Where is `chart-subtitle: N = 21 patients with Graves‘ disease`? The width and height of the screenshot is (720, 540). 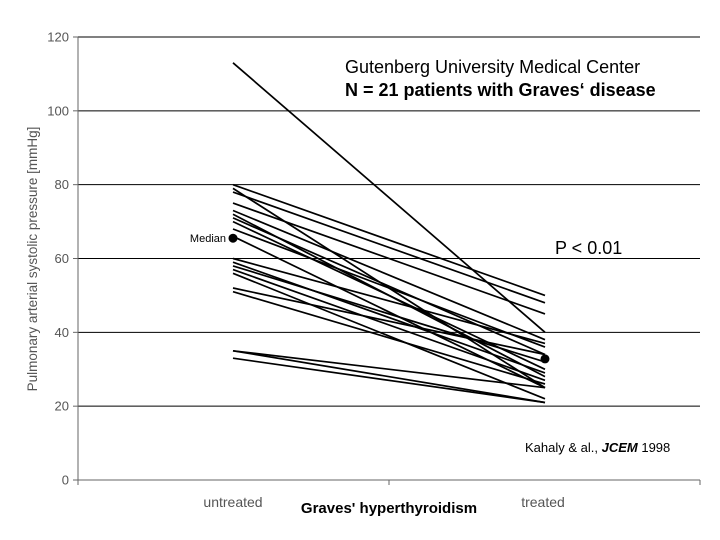 chart-subtitle: N = 21 patients with Graves‘ disease is located at coordinates (500, 90).